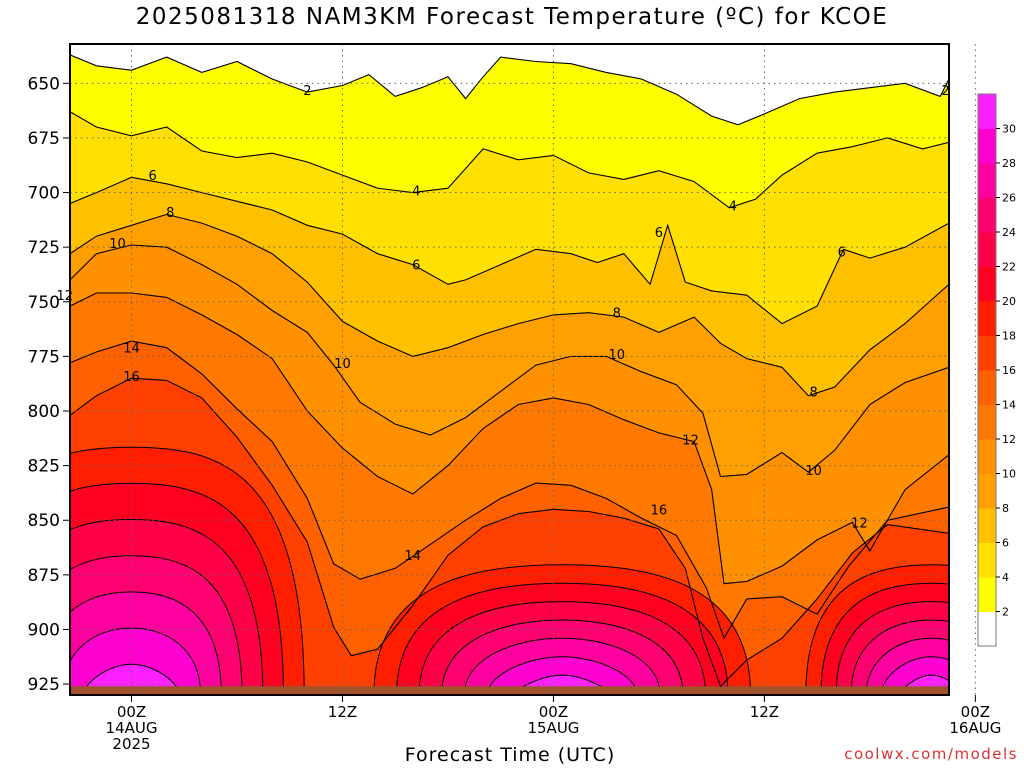  I want to click on colorbar-label: 6, so click(1005, 543).